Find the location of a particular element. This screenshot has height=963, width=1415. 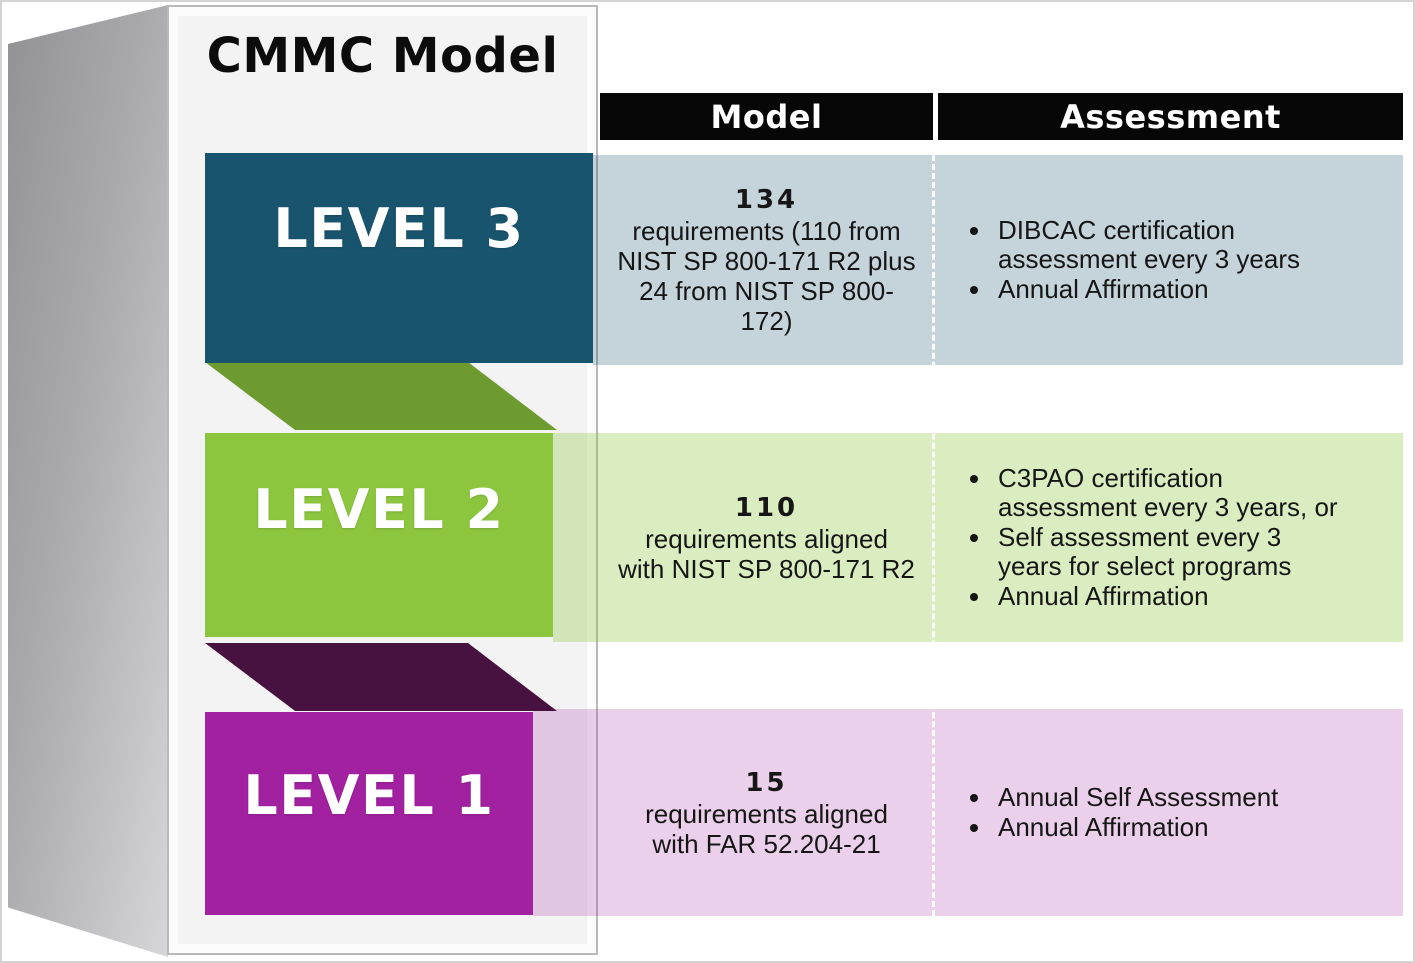

column-header-model: Model is located at coordinates (766, 116).